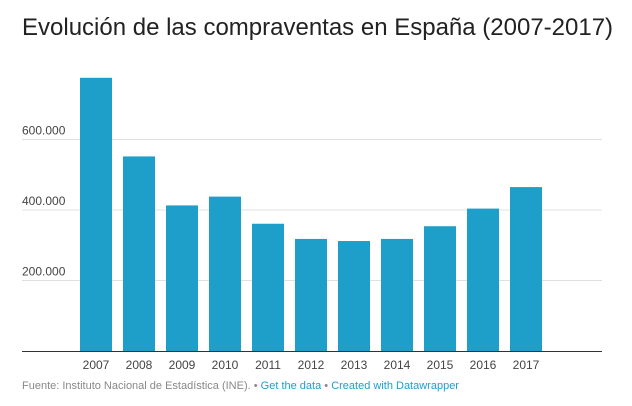 This screenshot has width=632, height=406. What do you see at coordinates (44, 272) in the screenshot?
I see `y-tick-label: 200.000` at bounding box center [44, 272].